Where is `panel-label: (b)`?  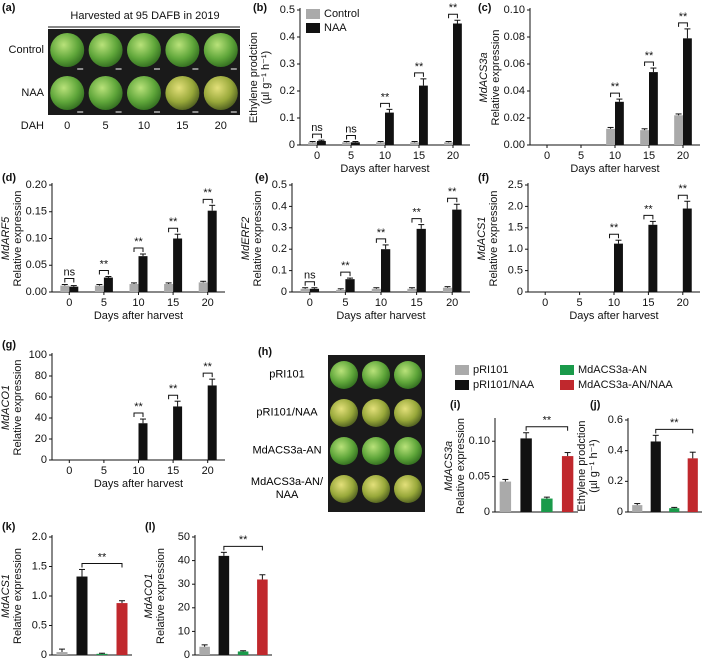 panel-label: (b) is located at coordinates (260, 8).